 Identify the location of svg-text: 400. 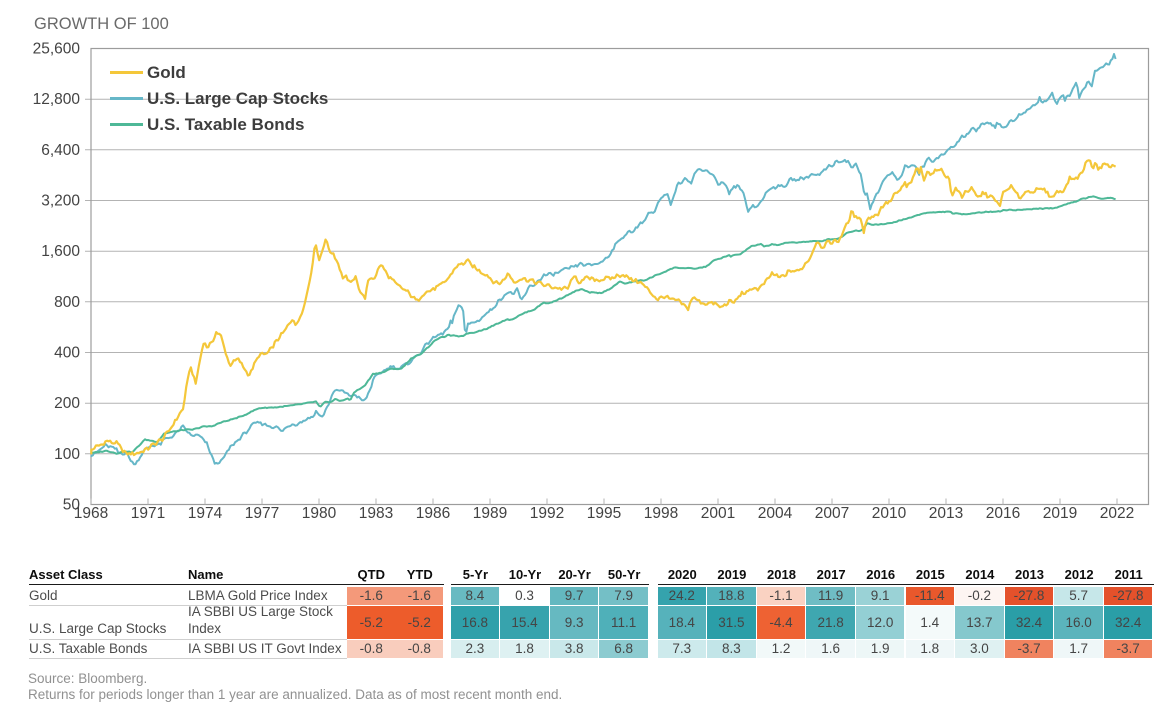
(67, 353).